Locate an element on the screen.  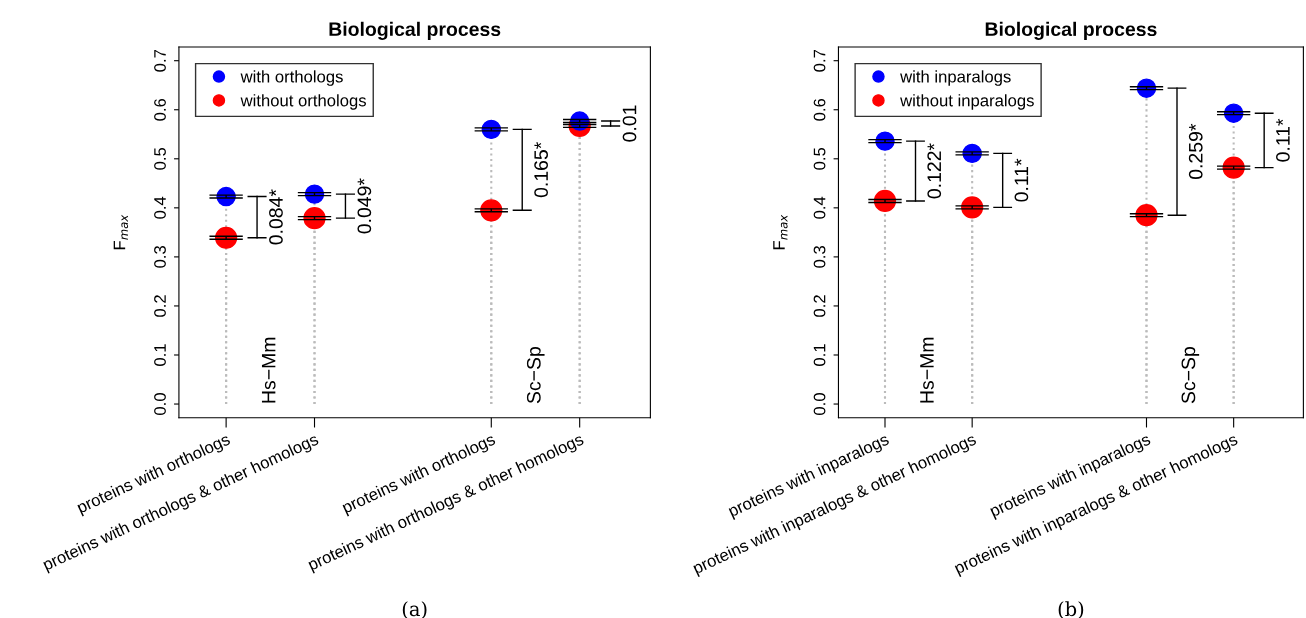
text: (b) is located at coordinates (1071, 609).